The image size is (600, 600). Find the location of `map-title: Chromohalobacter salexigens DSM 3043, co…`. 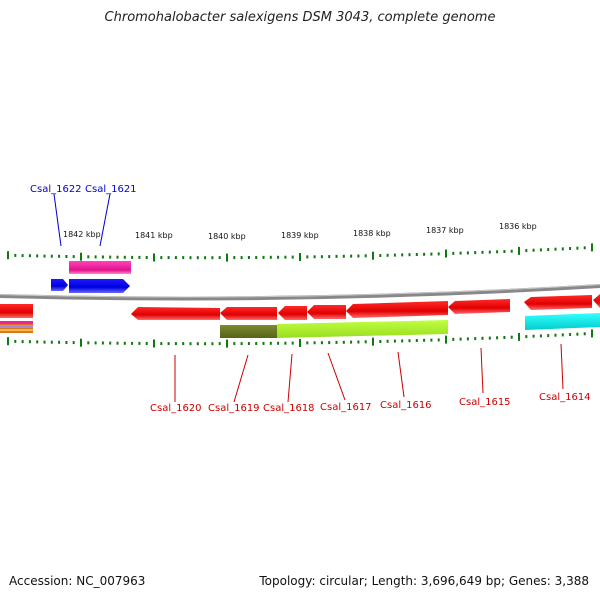

map-title: Chromohalobacter salexigens DSM 3043, co… is located at coordinates (300, 17).